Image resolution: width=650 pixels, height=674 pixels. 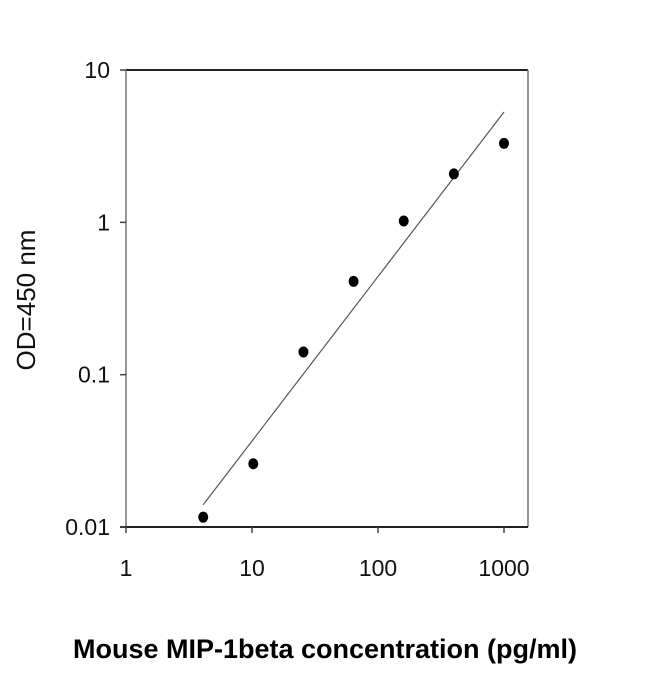 I want to click on y-tick-label: 0.01, so click(x=87, y=527).